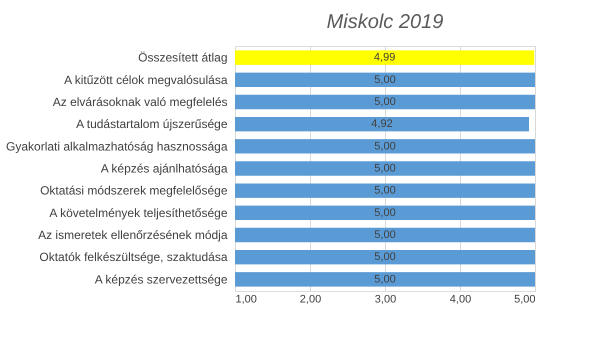  I want to click on data-label: 4,92, so click(382, 124).